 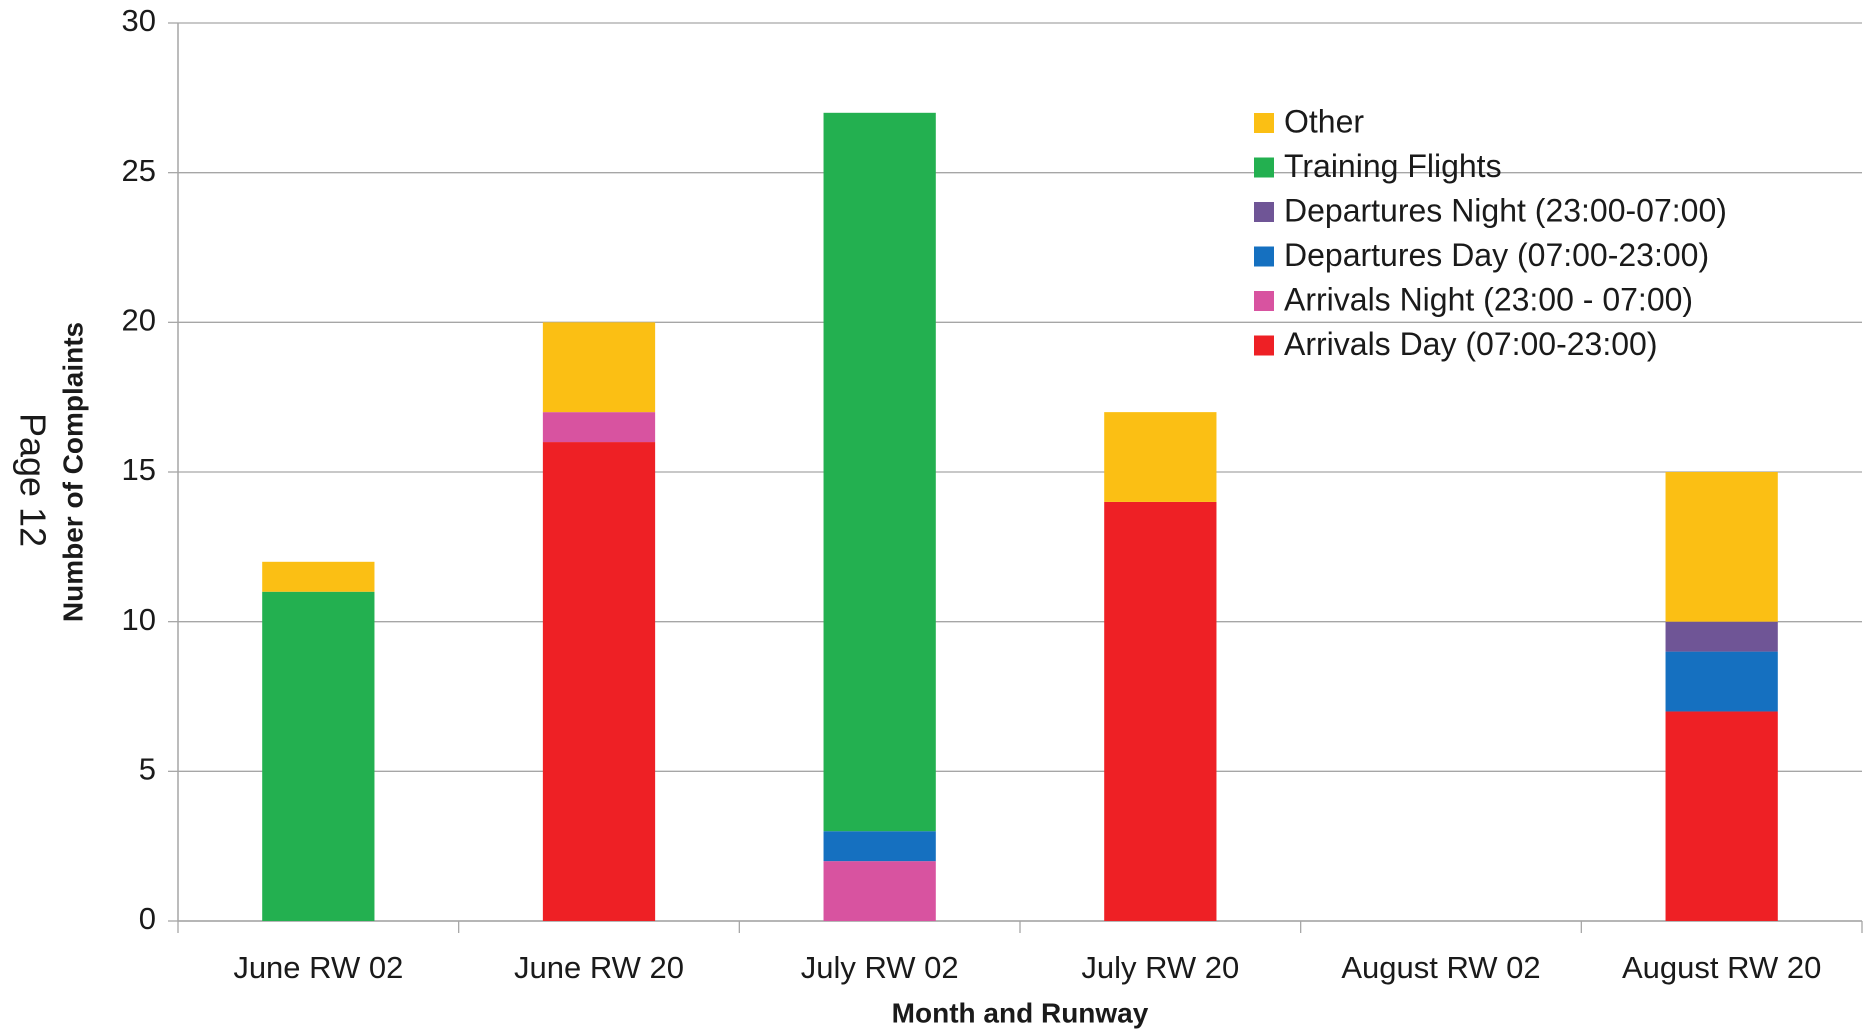 What do you see at coordinates (1488, 299) in the screenshot?
I see `legend-text: Arrivals Night (23:00 - 07:00)` at bounding box center [1488, 299].